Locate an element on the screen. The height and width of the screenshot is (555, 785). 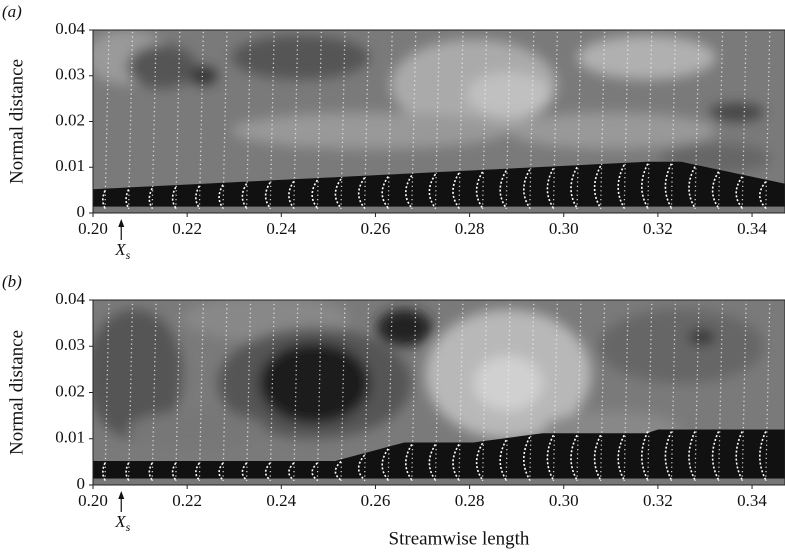
panel-label: (a) is located at coordinates (12, 11).